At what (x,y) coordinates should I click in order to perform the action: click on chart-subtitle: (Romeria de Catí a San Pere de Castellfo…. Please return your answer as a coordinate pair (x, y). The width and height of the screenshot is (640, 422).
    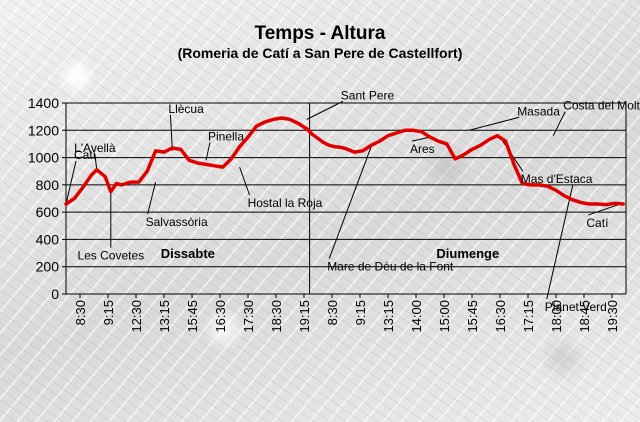
    Looking at the image, I should click on (320, 53).